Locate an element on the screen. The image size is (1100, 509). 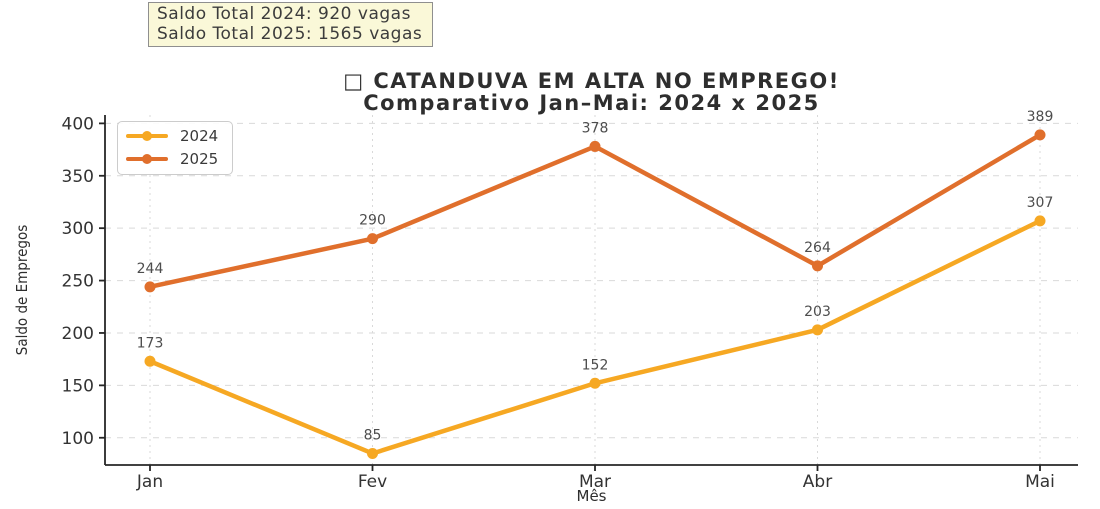
data-label-2025-Mar: 378 is located at coordinates (595, 128).